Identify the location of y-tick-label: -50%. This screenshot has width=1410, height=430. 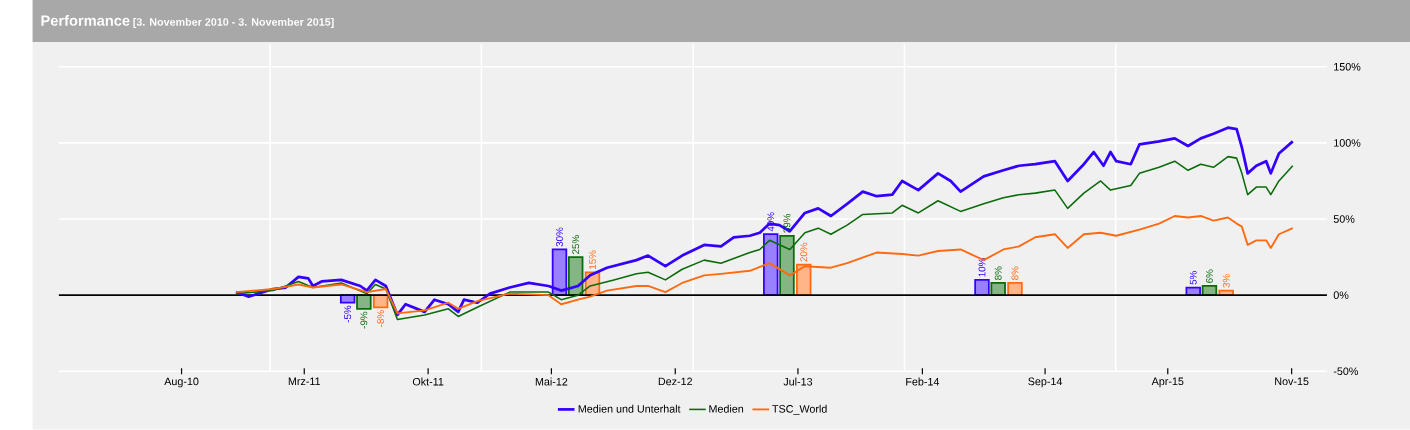
(1346, 371).